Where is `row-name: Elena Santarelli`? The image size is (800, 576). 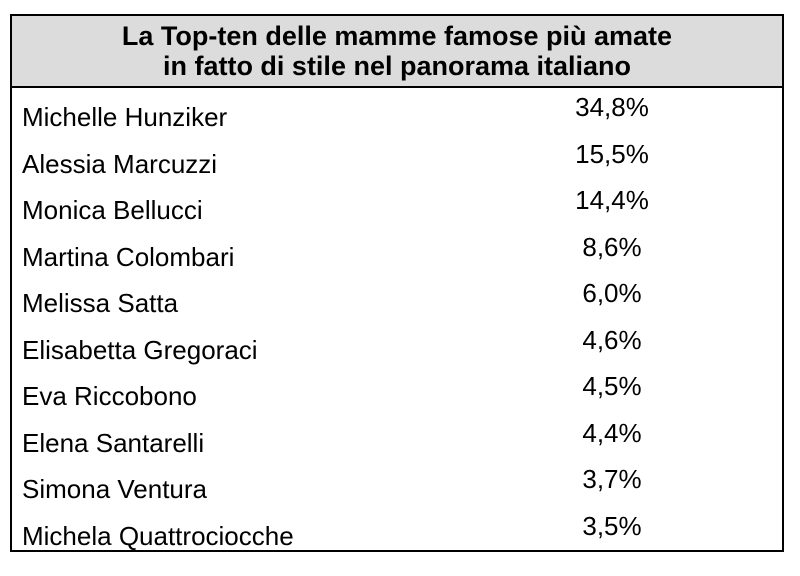 row-name: Elena Santarelli is located at coordinates (113, 442).